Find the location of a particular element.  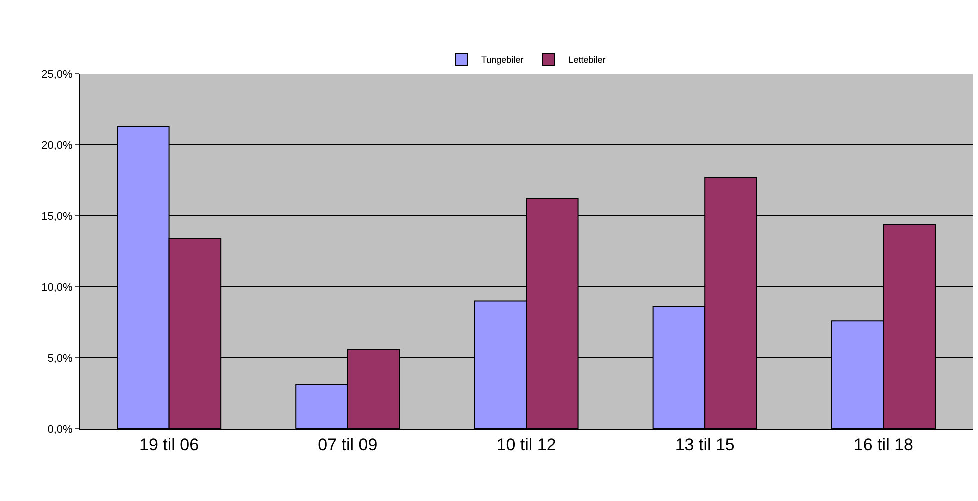

y-tick-label: 25,0% is located at coordinates (58, 74).